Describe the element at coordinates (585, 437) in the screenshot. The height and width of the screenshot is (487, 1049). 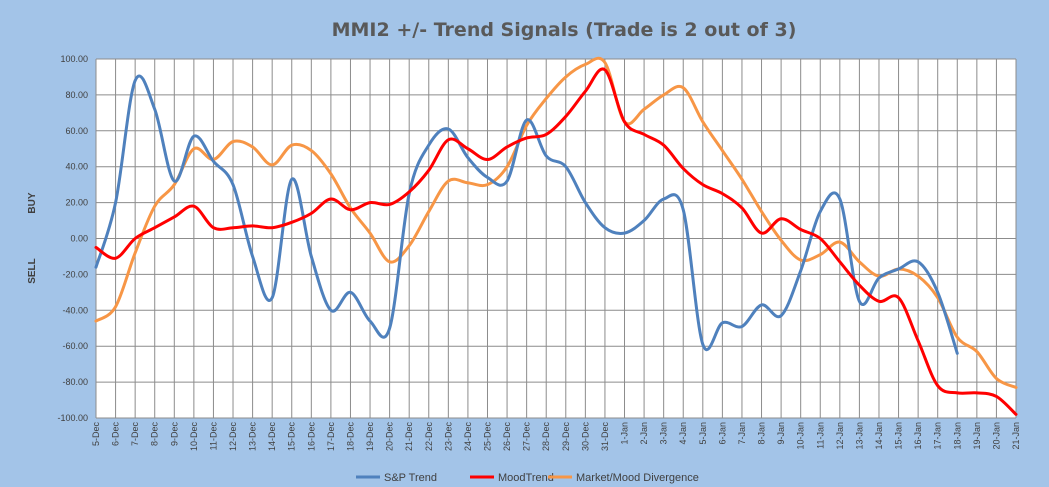
I see `x-tick-label: 30-Dec` at that location.